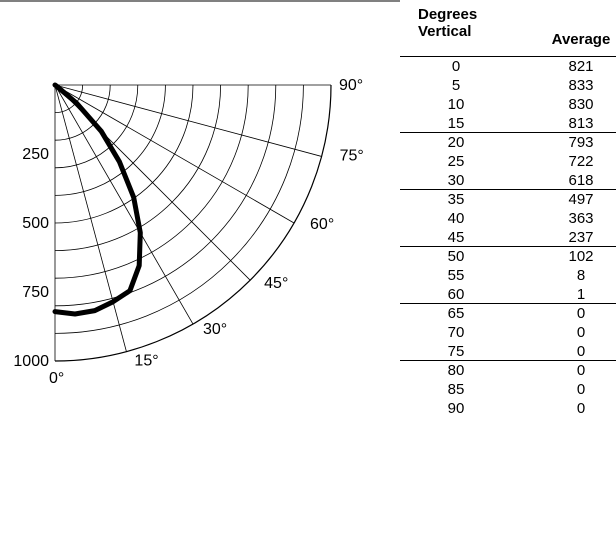  I want to click on cell-degrees: 10, so click(456, 104).